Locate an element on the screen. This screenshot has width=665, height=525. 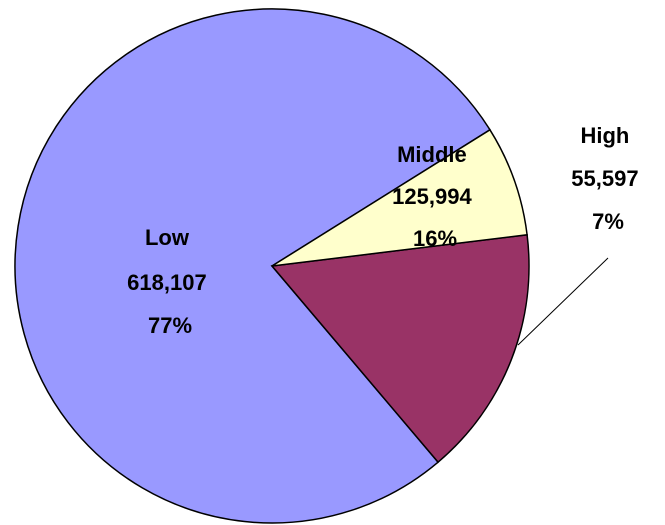
label-middle-name: Middle is located at coordinates (432, 154).